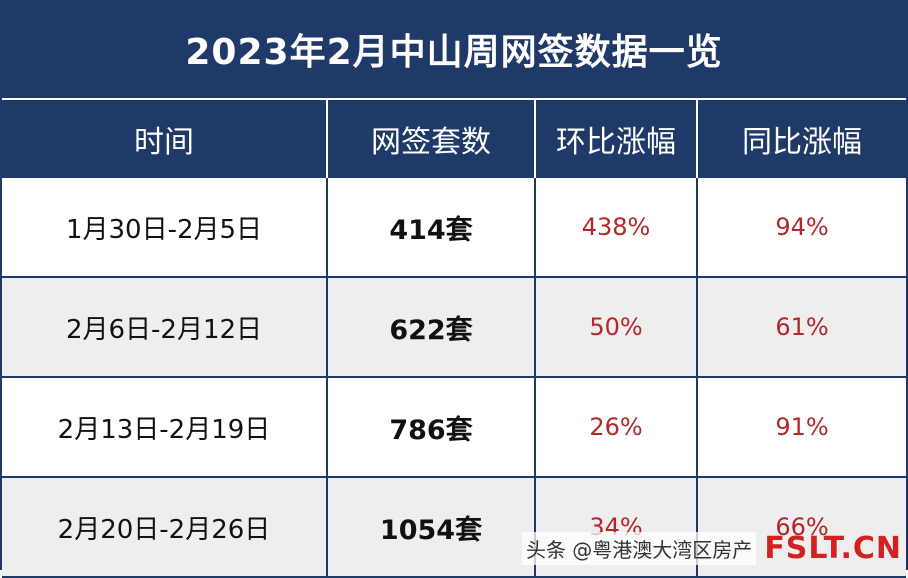 The width and height of the screenshot is (908, 578). Describe the element at coordinates (432, 427) in the screenshot. I see `cell-count: 786套` at that location.